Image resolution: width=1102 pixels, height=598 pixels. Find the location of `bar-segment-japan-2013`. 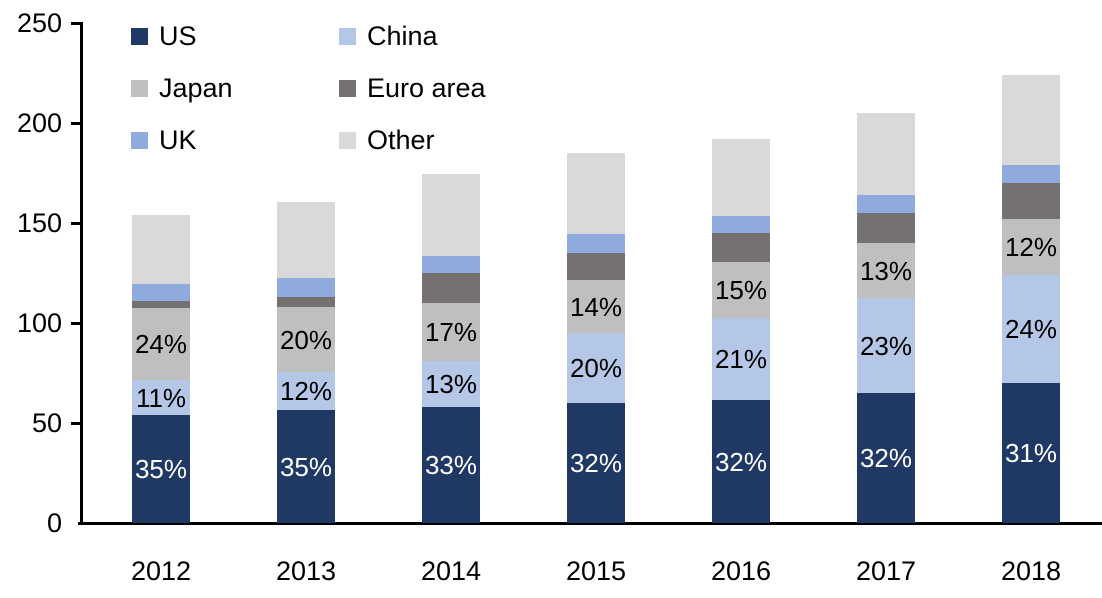

bar-segment-japan-2013 is located at coordinates (306, 339).